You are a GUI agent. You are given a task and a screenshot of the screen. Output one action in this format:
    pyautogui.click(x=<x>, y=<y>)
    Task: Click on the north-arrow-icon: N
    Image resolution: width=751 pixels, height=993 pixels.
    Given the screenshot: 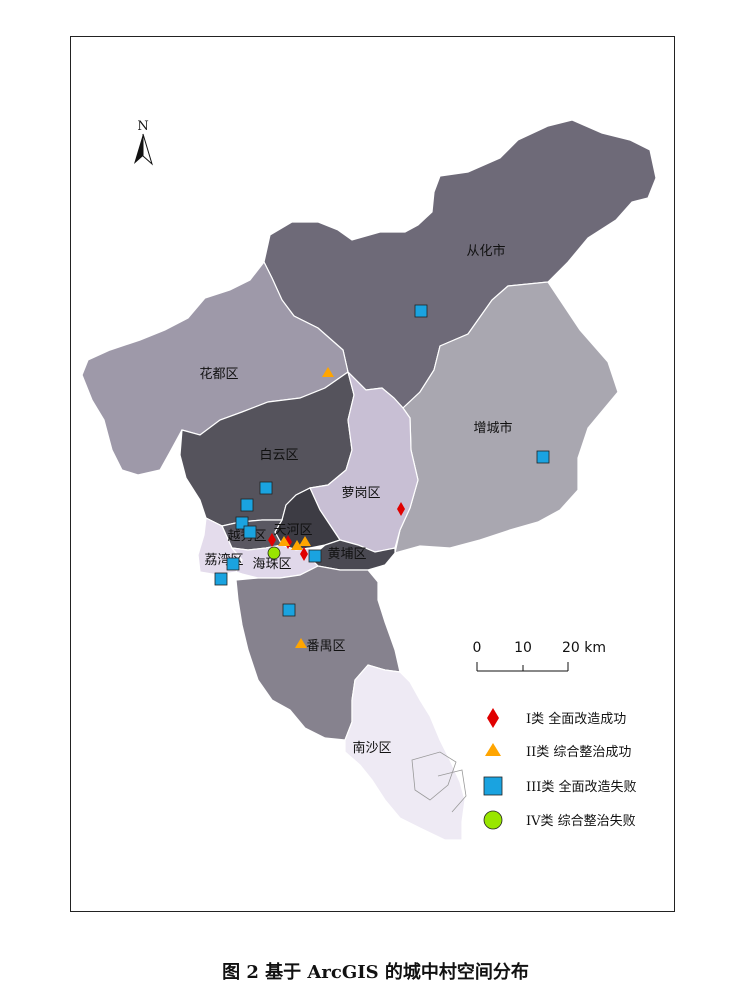 What is the action you would take?
    pyautogui.click(x=143, y=142)
    